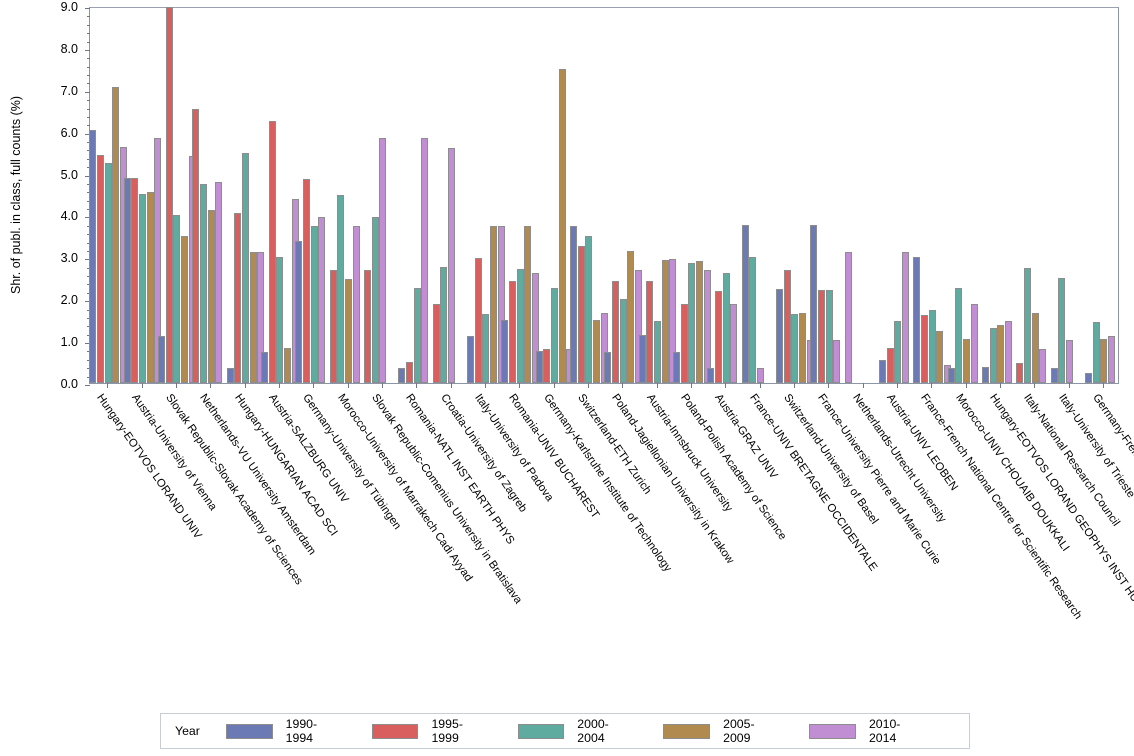 The height and width of the screenshot is (756, 1134). I want to click on x-tick-label-text: Austria-GRAZ UNIV, so click(746, 437).